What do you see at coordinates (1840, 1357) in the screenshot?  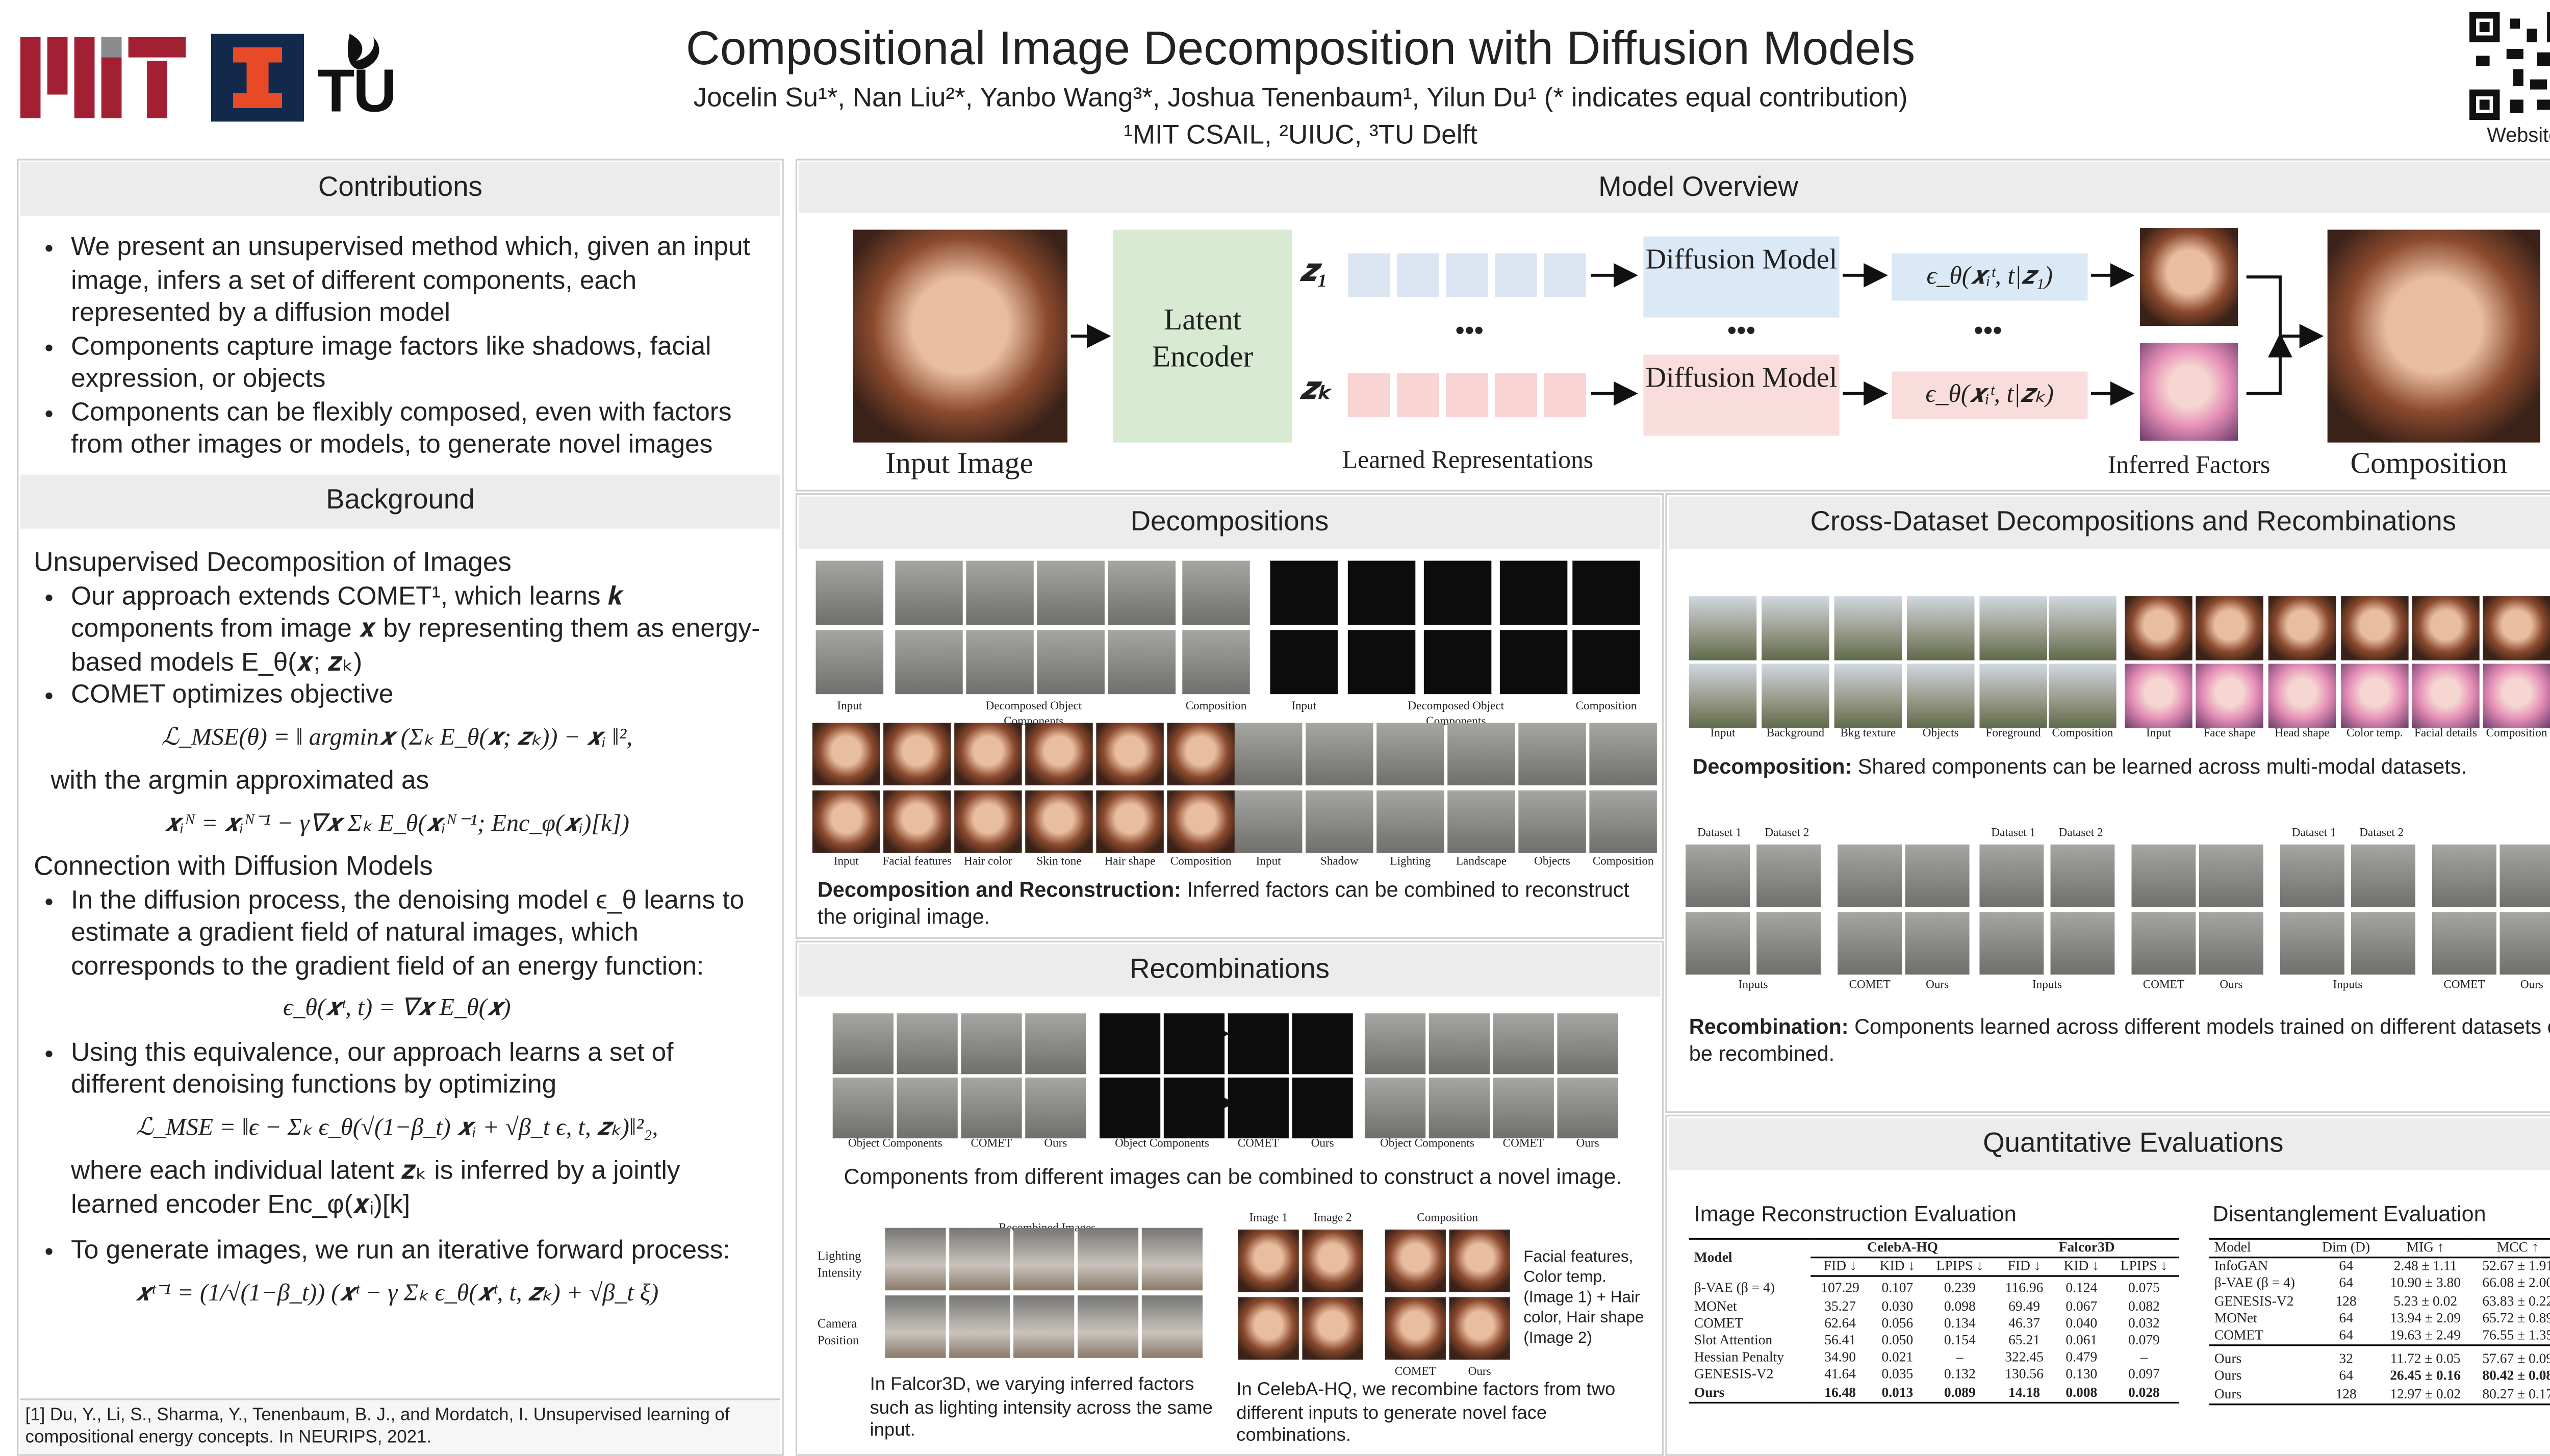 I see `table-cell: 34.90` at bounding box center [1840, 1357].